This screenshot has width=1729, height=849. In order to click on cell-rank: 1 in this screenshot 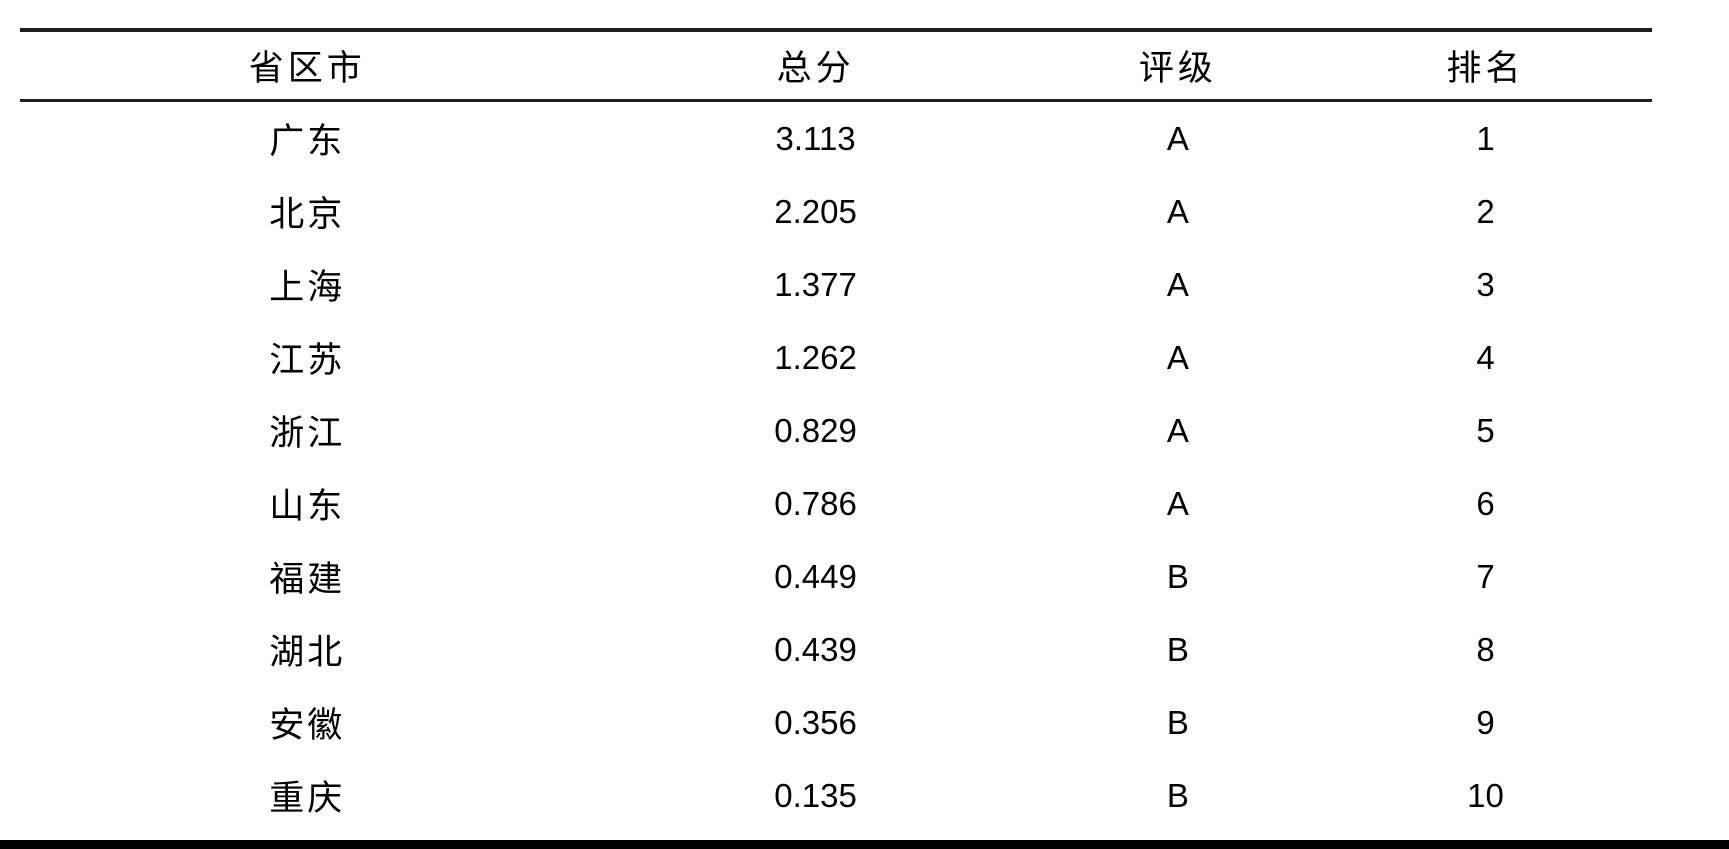, I will do `click(1485, 138)`.